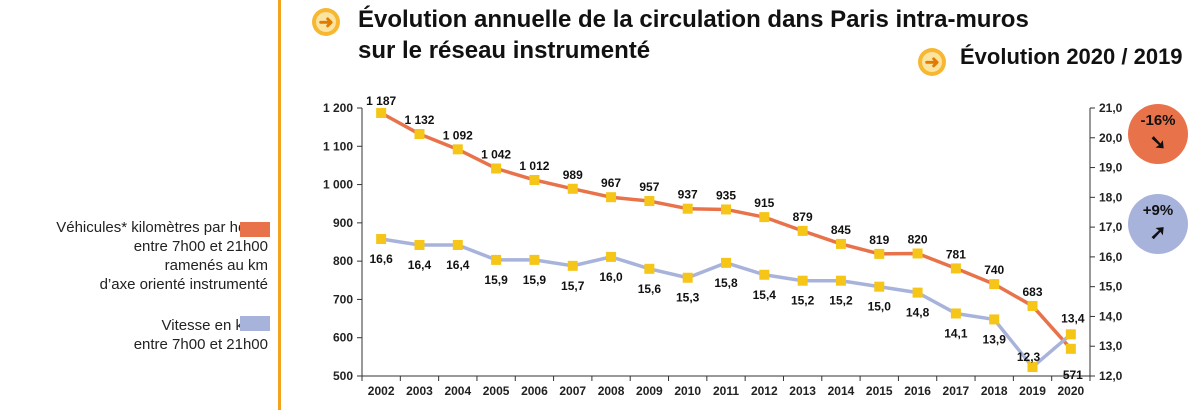 The width and height of the screenshot is (1200, 410). I want to click on data-label-speed: 13,4, so click(1073, 318).